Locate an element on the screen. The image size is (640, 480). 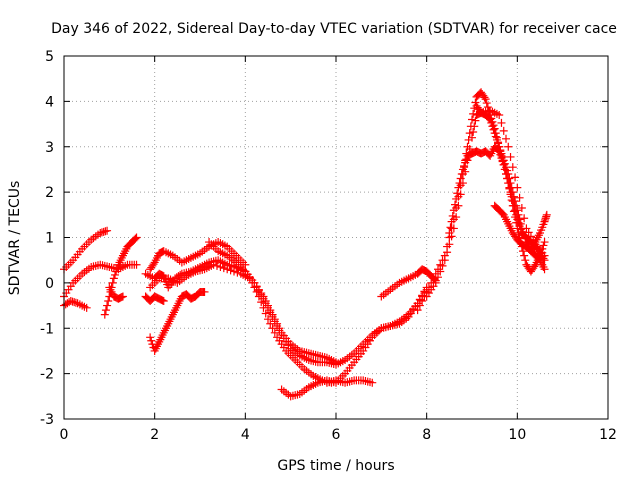
y-tick-label: 0 is located at coordinates (49, 284).